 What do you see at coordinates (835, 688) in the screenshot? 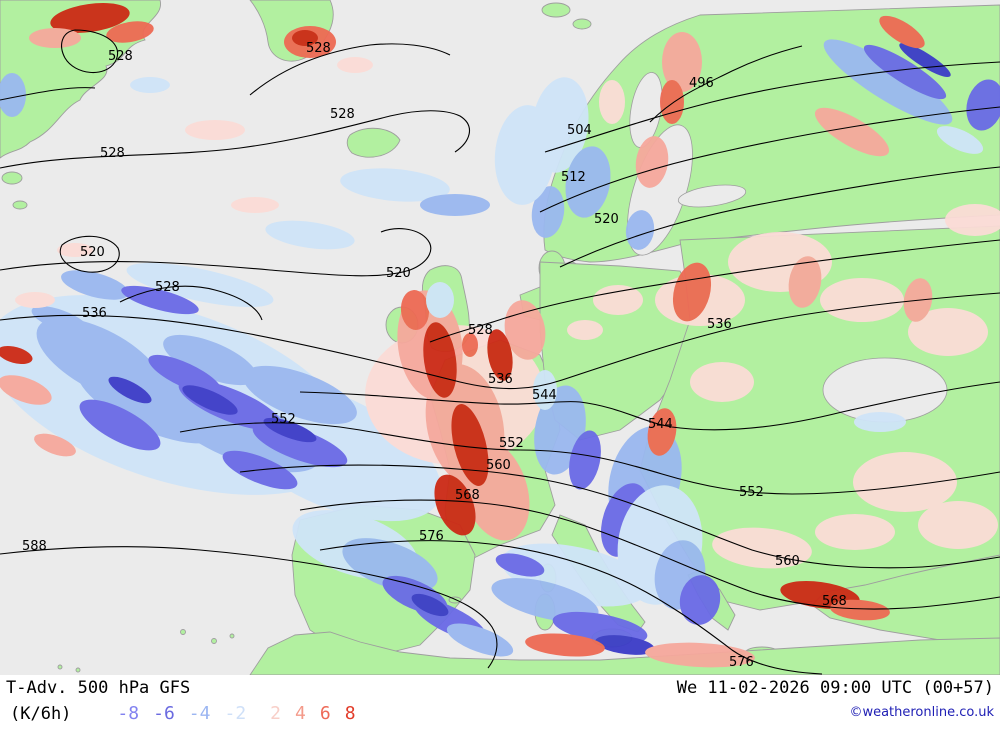
I see `valid-time: We 11-02-2026 09:00 UTC (00+57)` at bounding box center [835, 688].